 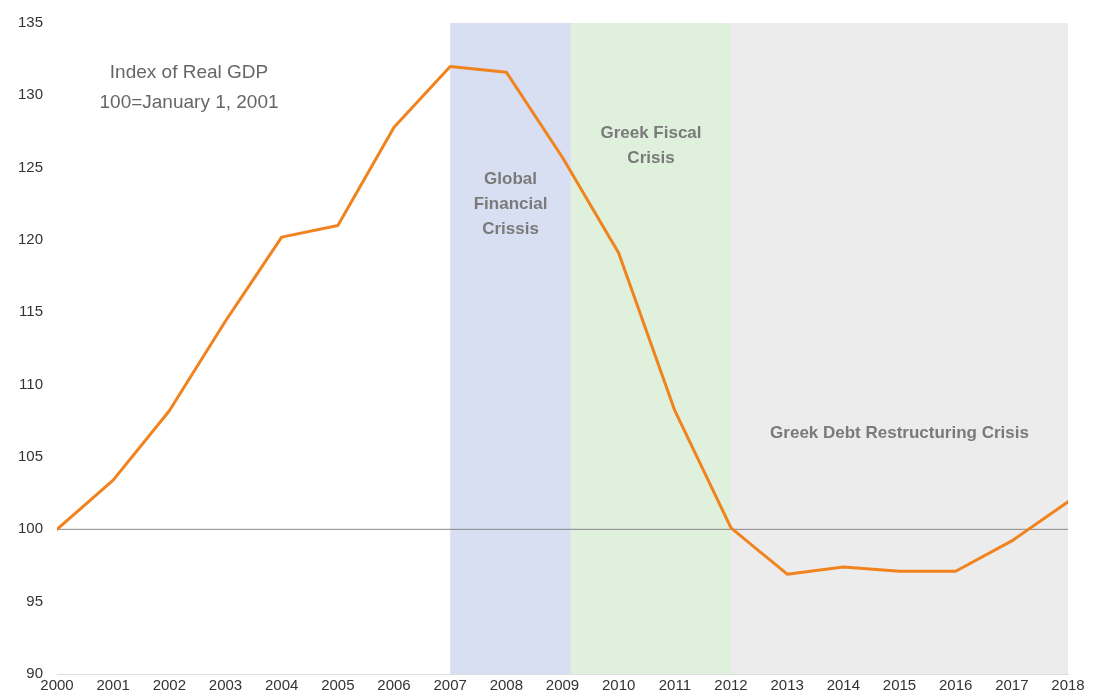 I want to click on x-tick-label: 2002, so click(x=169, y=685).